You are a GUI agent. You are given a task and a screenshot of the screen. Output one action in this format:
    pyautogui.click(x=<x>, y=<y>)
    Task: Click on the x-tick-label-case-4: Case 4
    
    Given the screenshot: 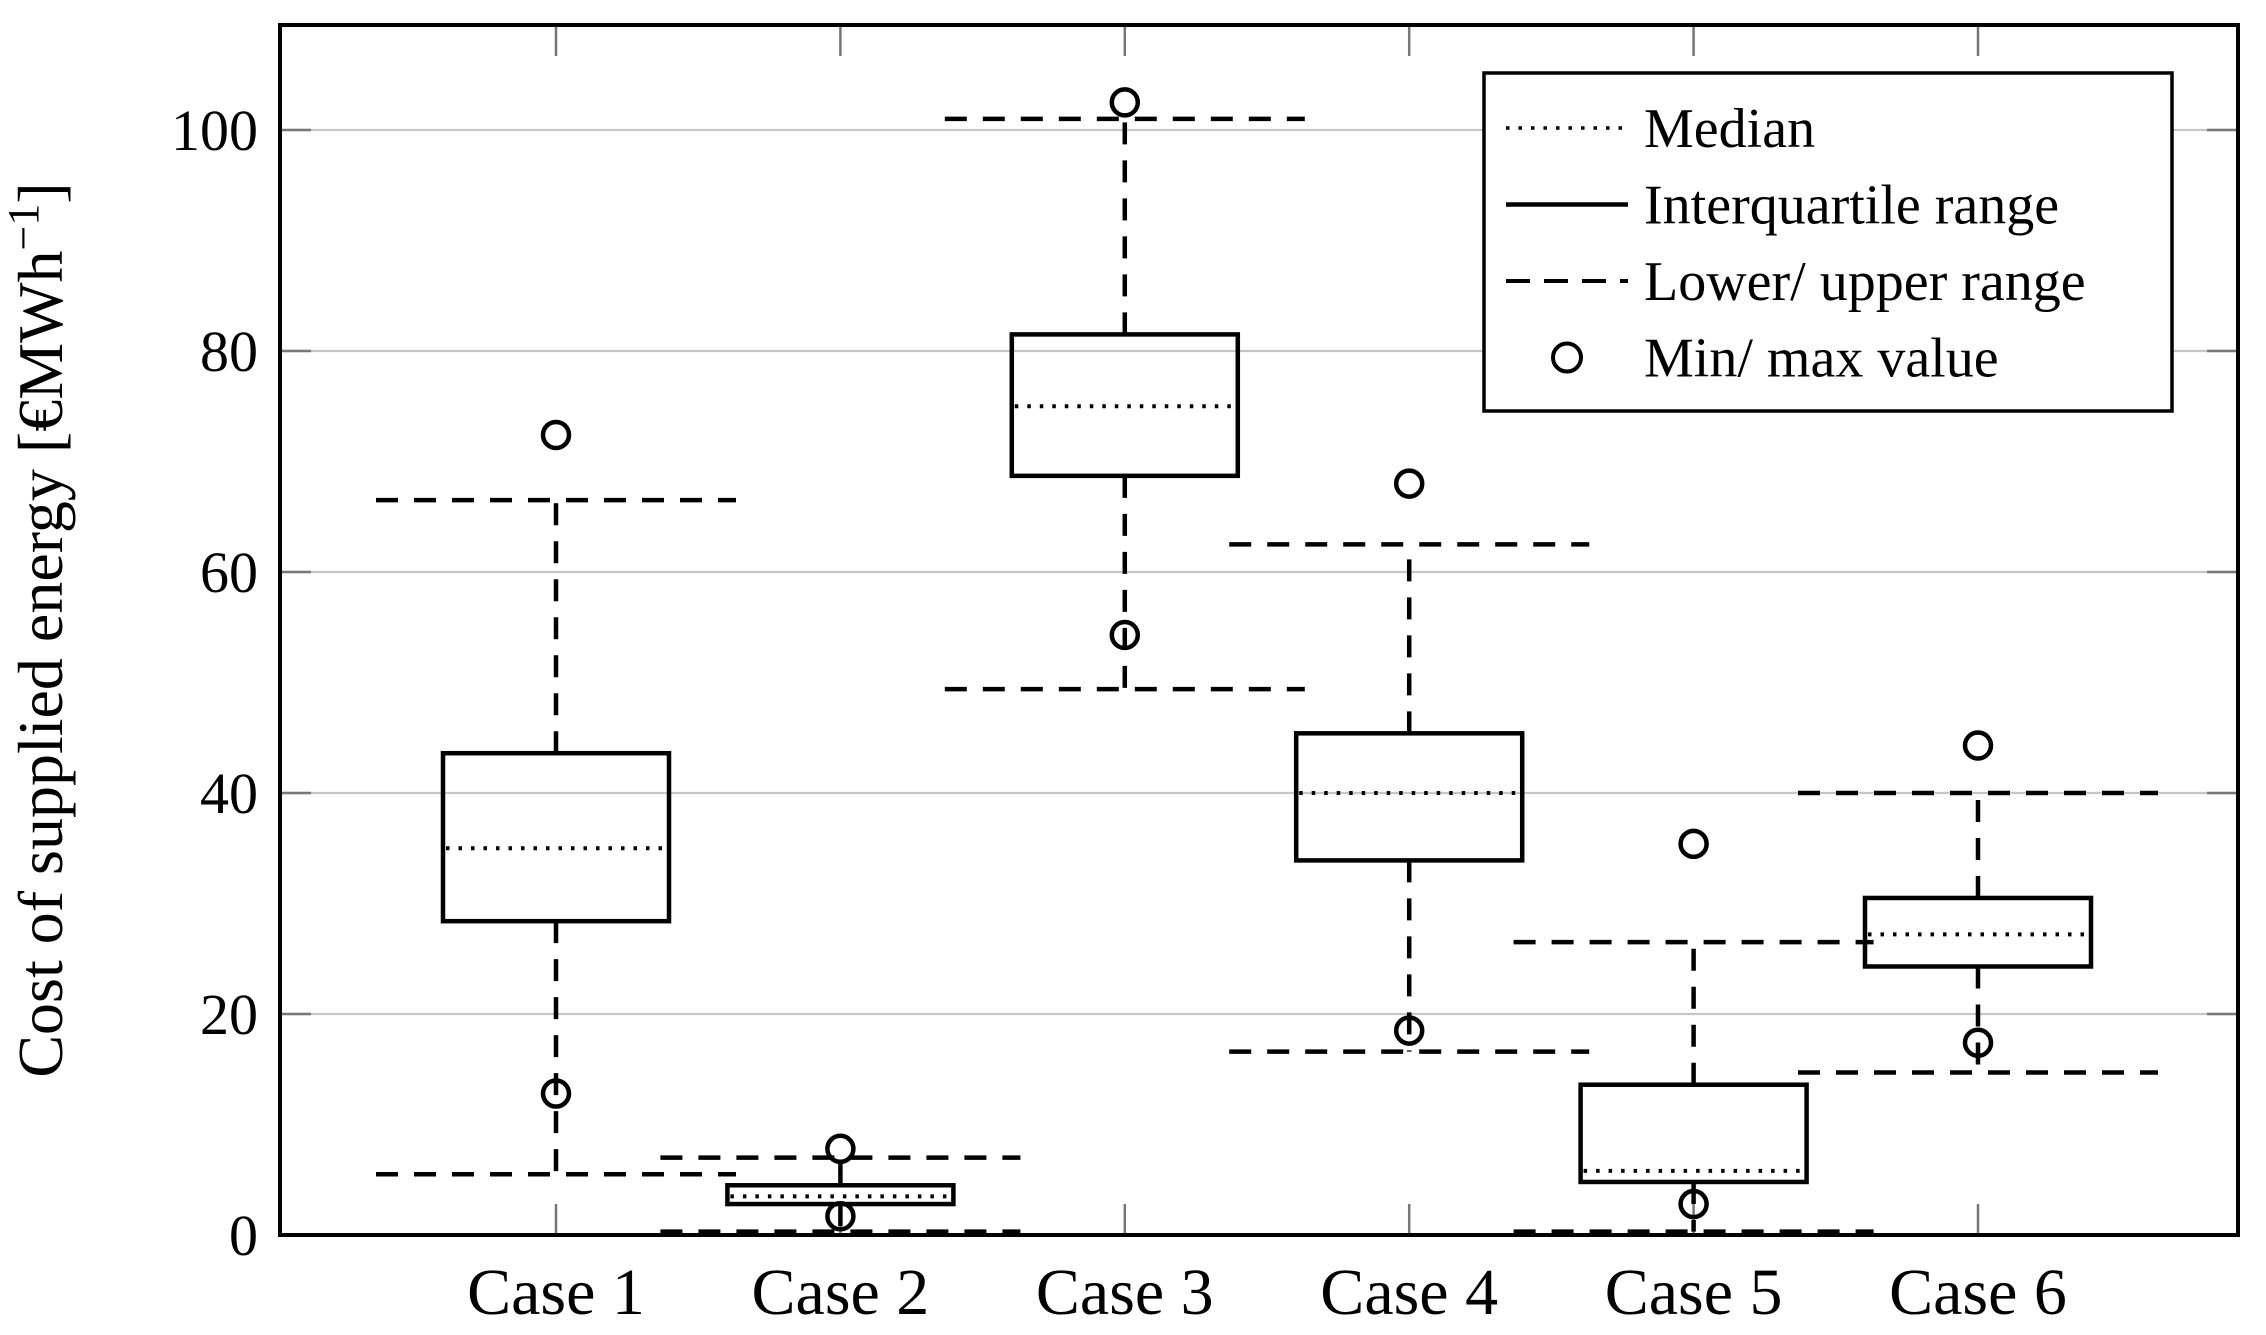 What is the action you would take?
    pyautogui.click(x=1409, y=1292)
    